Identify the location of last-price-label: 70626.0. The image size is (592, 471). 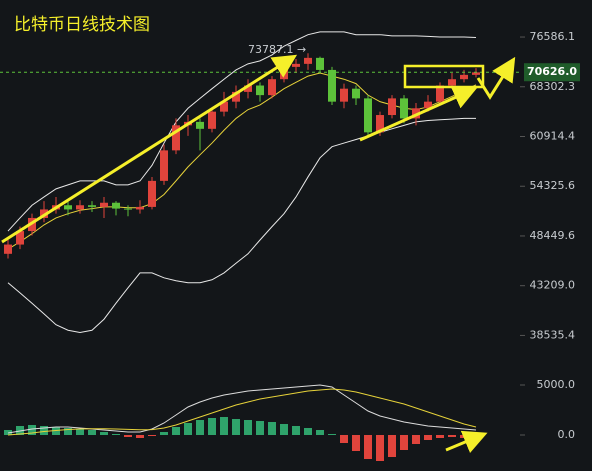
(552, 71).